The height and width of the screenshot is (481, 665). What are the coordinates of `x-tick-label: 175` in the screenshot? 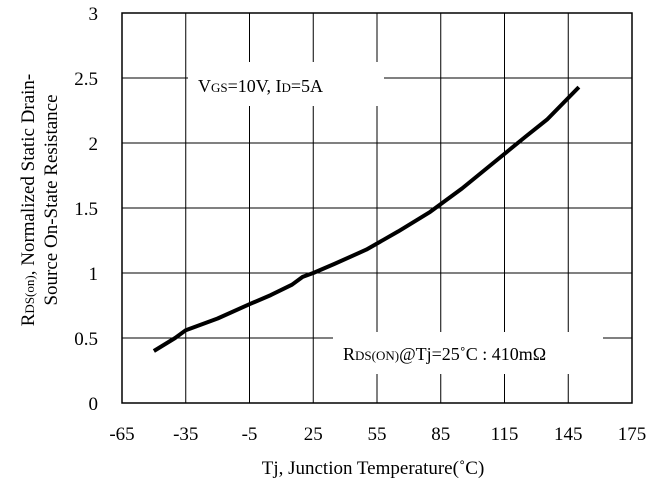 It's located at (632, 434).